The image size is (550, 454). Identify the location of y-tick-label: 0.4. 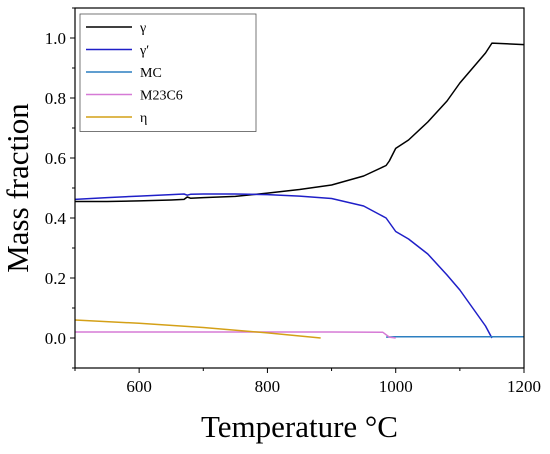
(56, 218).